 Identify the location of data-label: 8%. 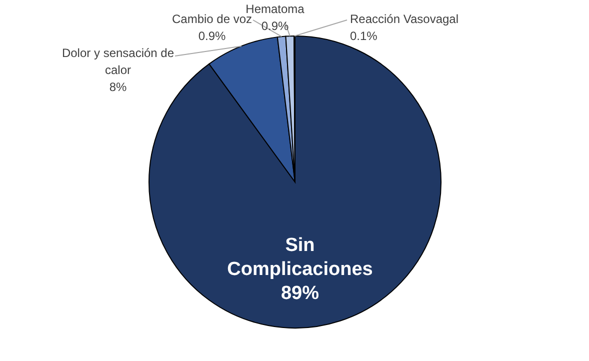
(118, 87).